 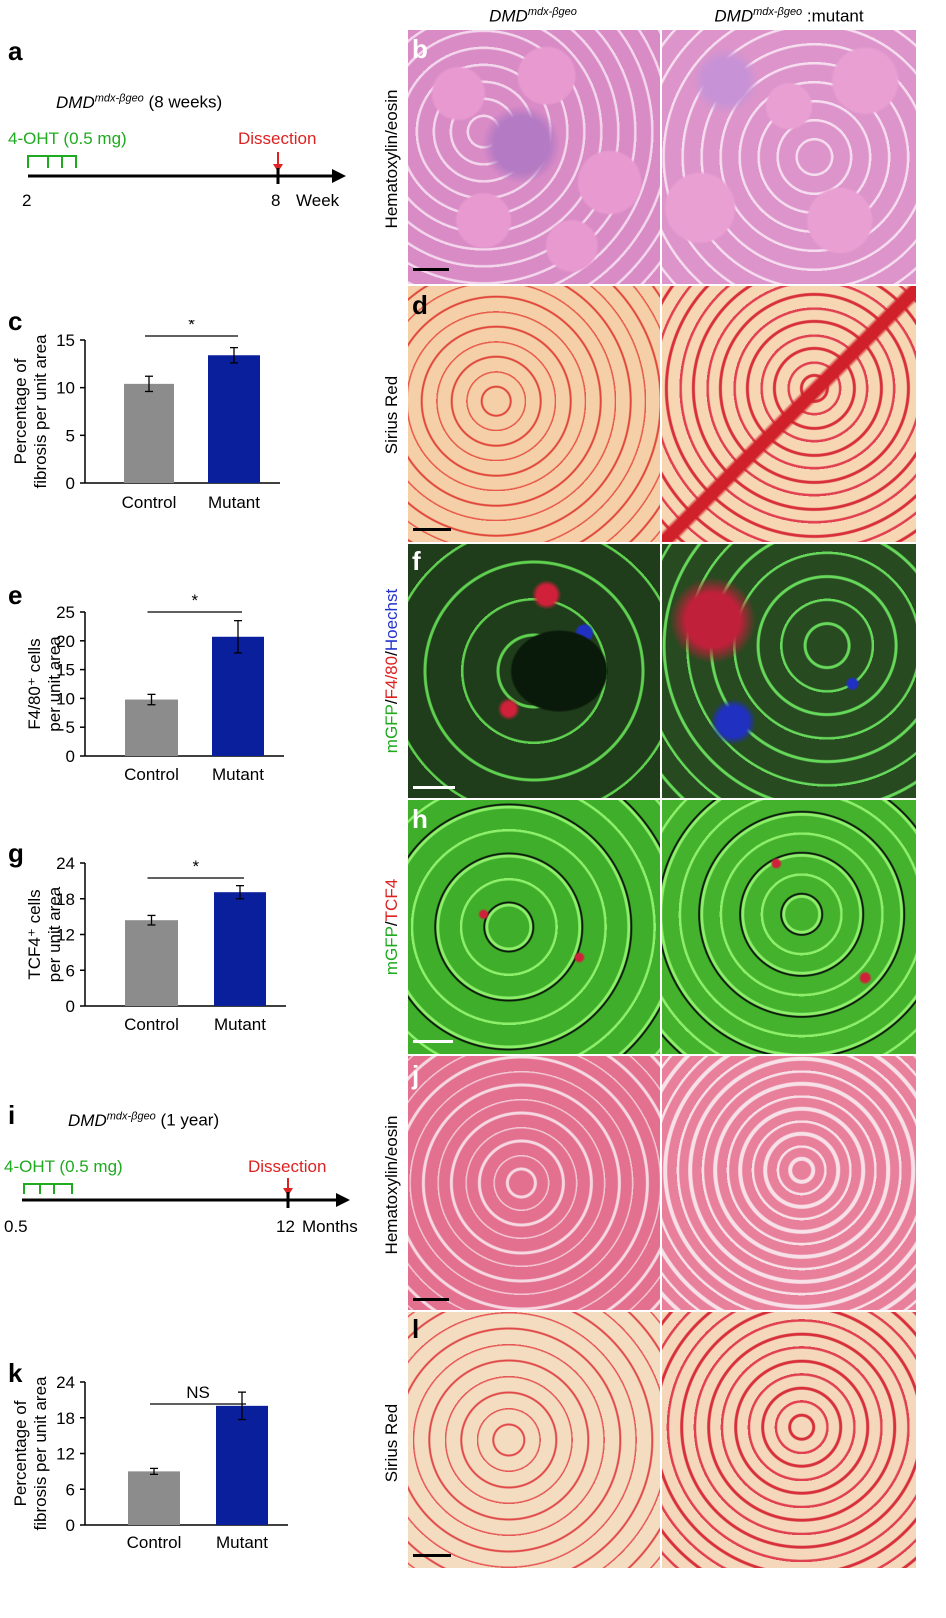 I want to click on y-tick-label: 25, so click(x=65, y=612).